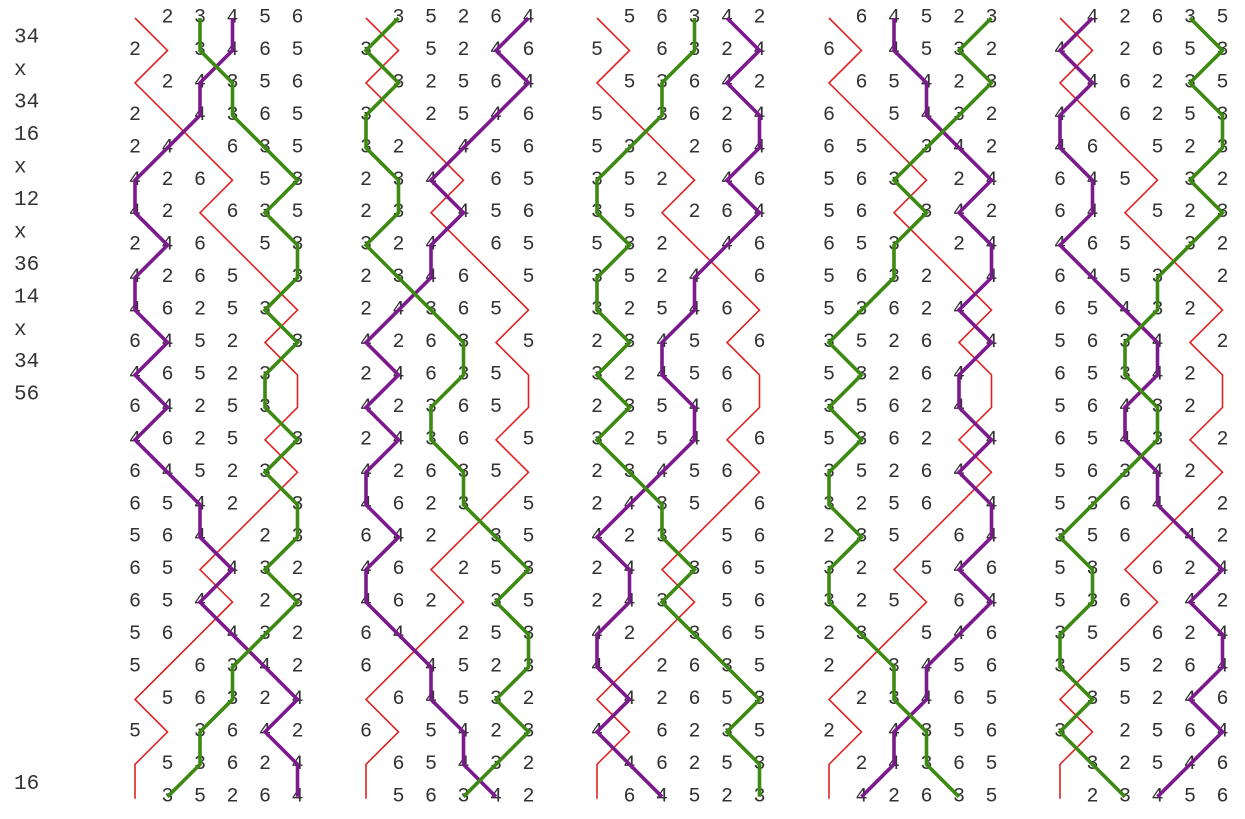 This screenshot has width=1245, height=819. What do you see at coordinates (927, 408) in the screenshot?
I see `bell-4-path` at bounding box center [927, 408].